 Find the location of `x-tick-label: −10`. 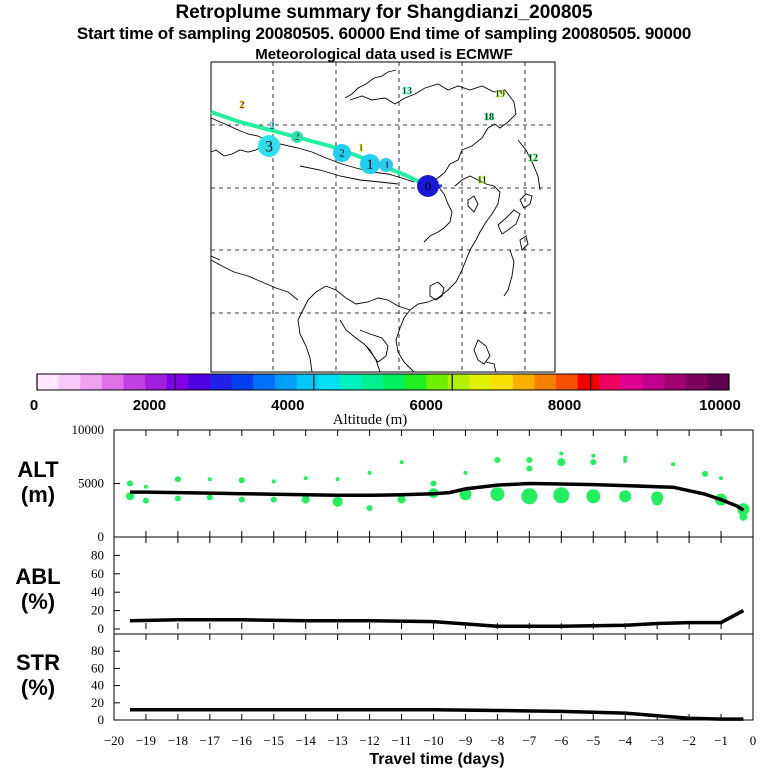

x-tick-label: −10 is located at coordinates (433, 740).